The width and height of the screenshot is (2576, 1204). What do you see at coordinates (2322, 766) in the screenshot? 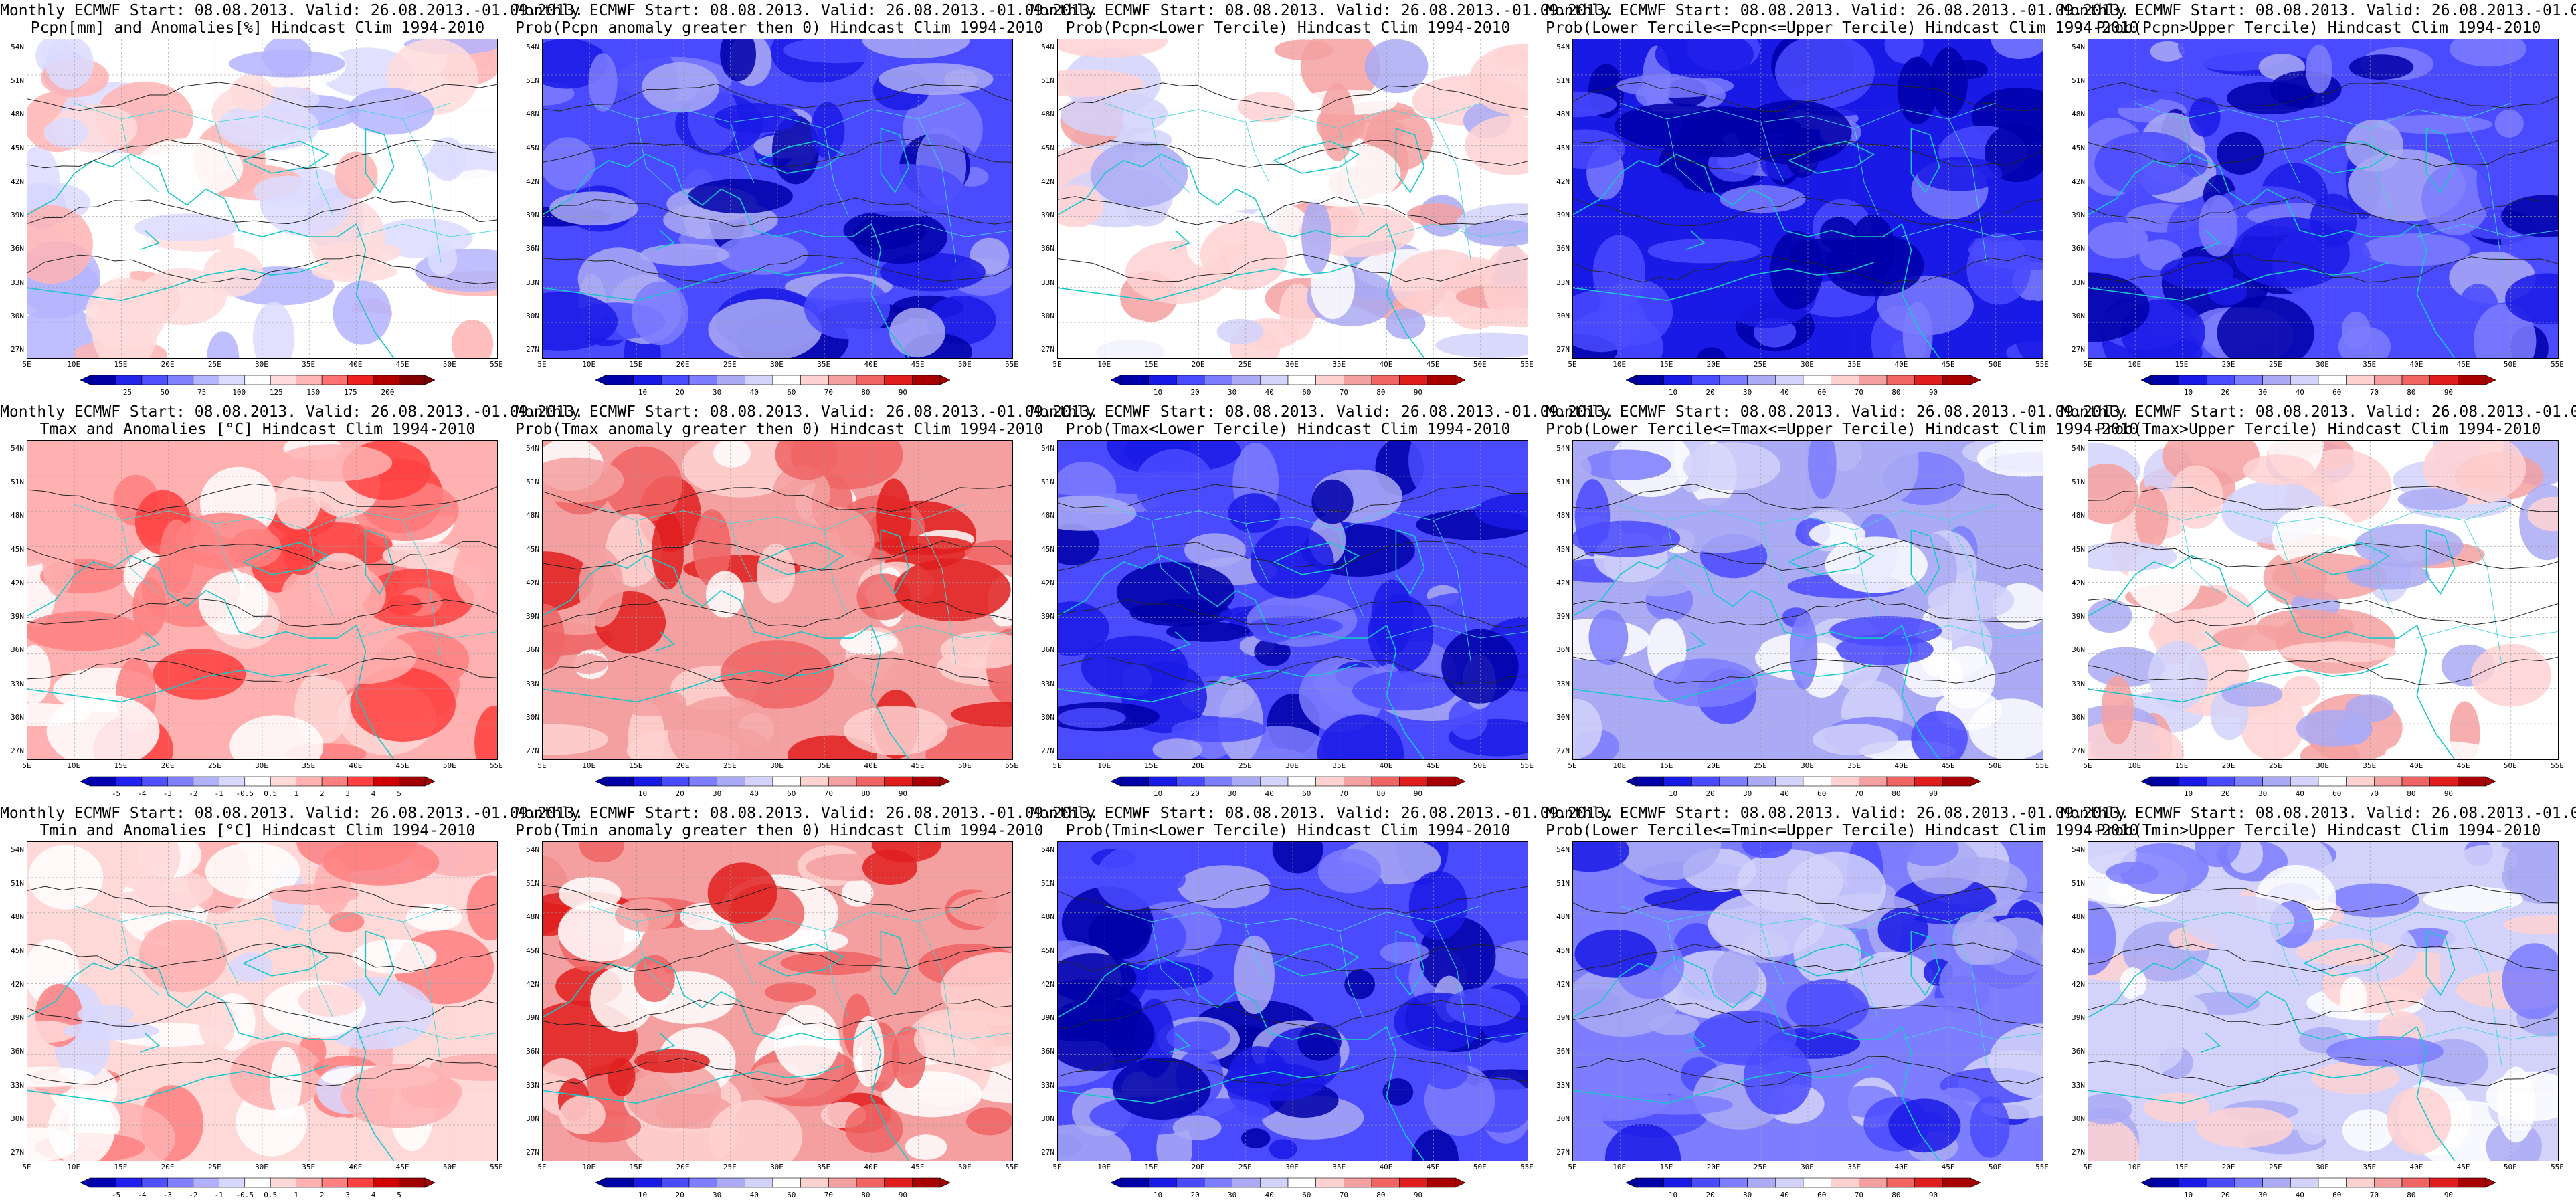
I see `longitude-tick-label: 30E` at bounding box center [2322, 766].